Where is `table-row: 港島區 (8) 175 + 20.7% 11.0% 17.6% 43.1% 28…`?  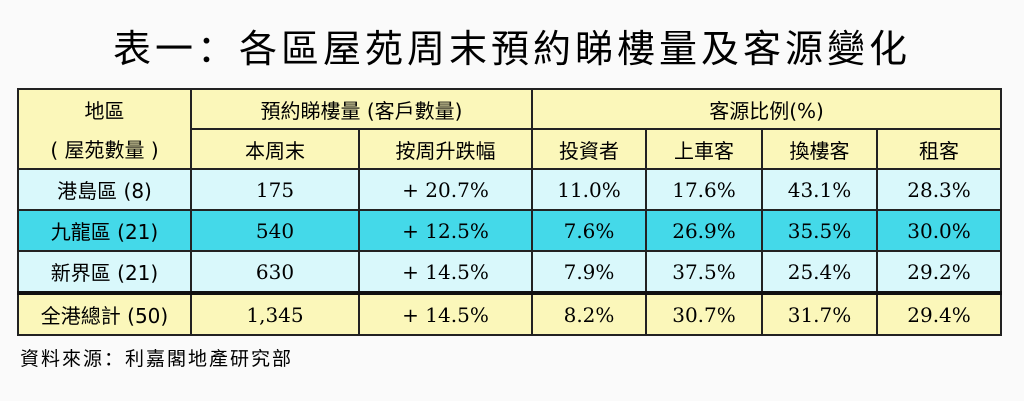 table-row: 港島區 (8) 175 + 20.7% 11.0% 17.6% 43.1% 28… is located at coordinates (510, 189).